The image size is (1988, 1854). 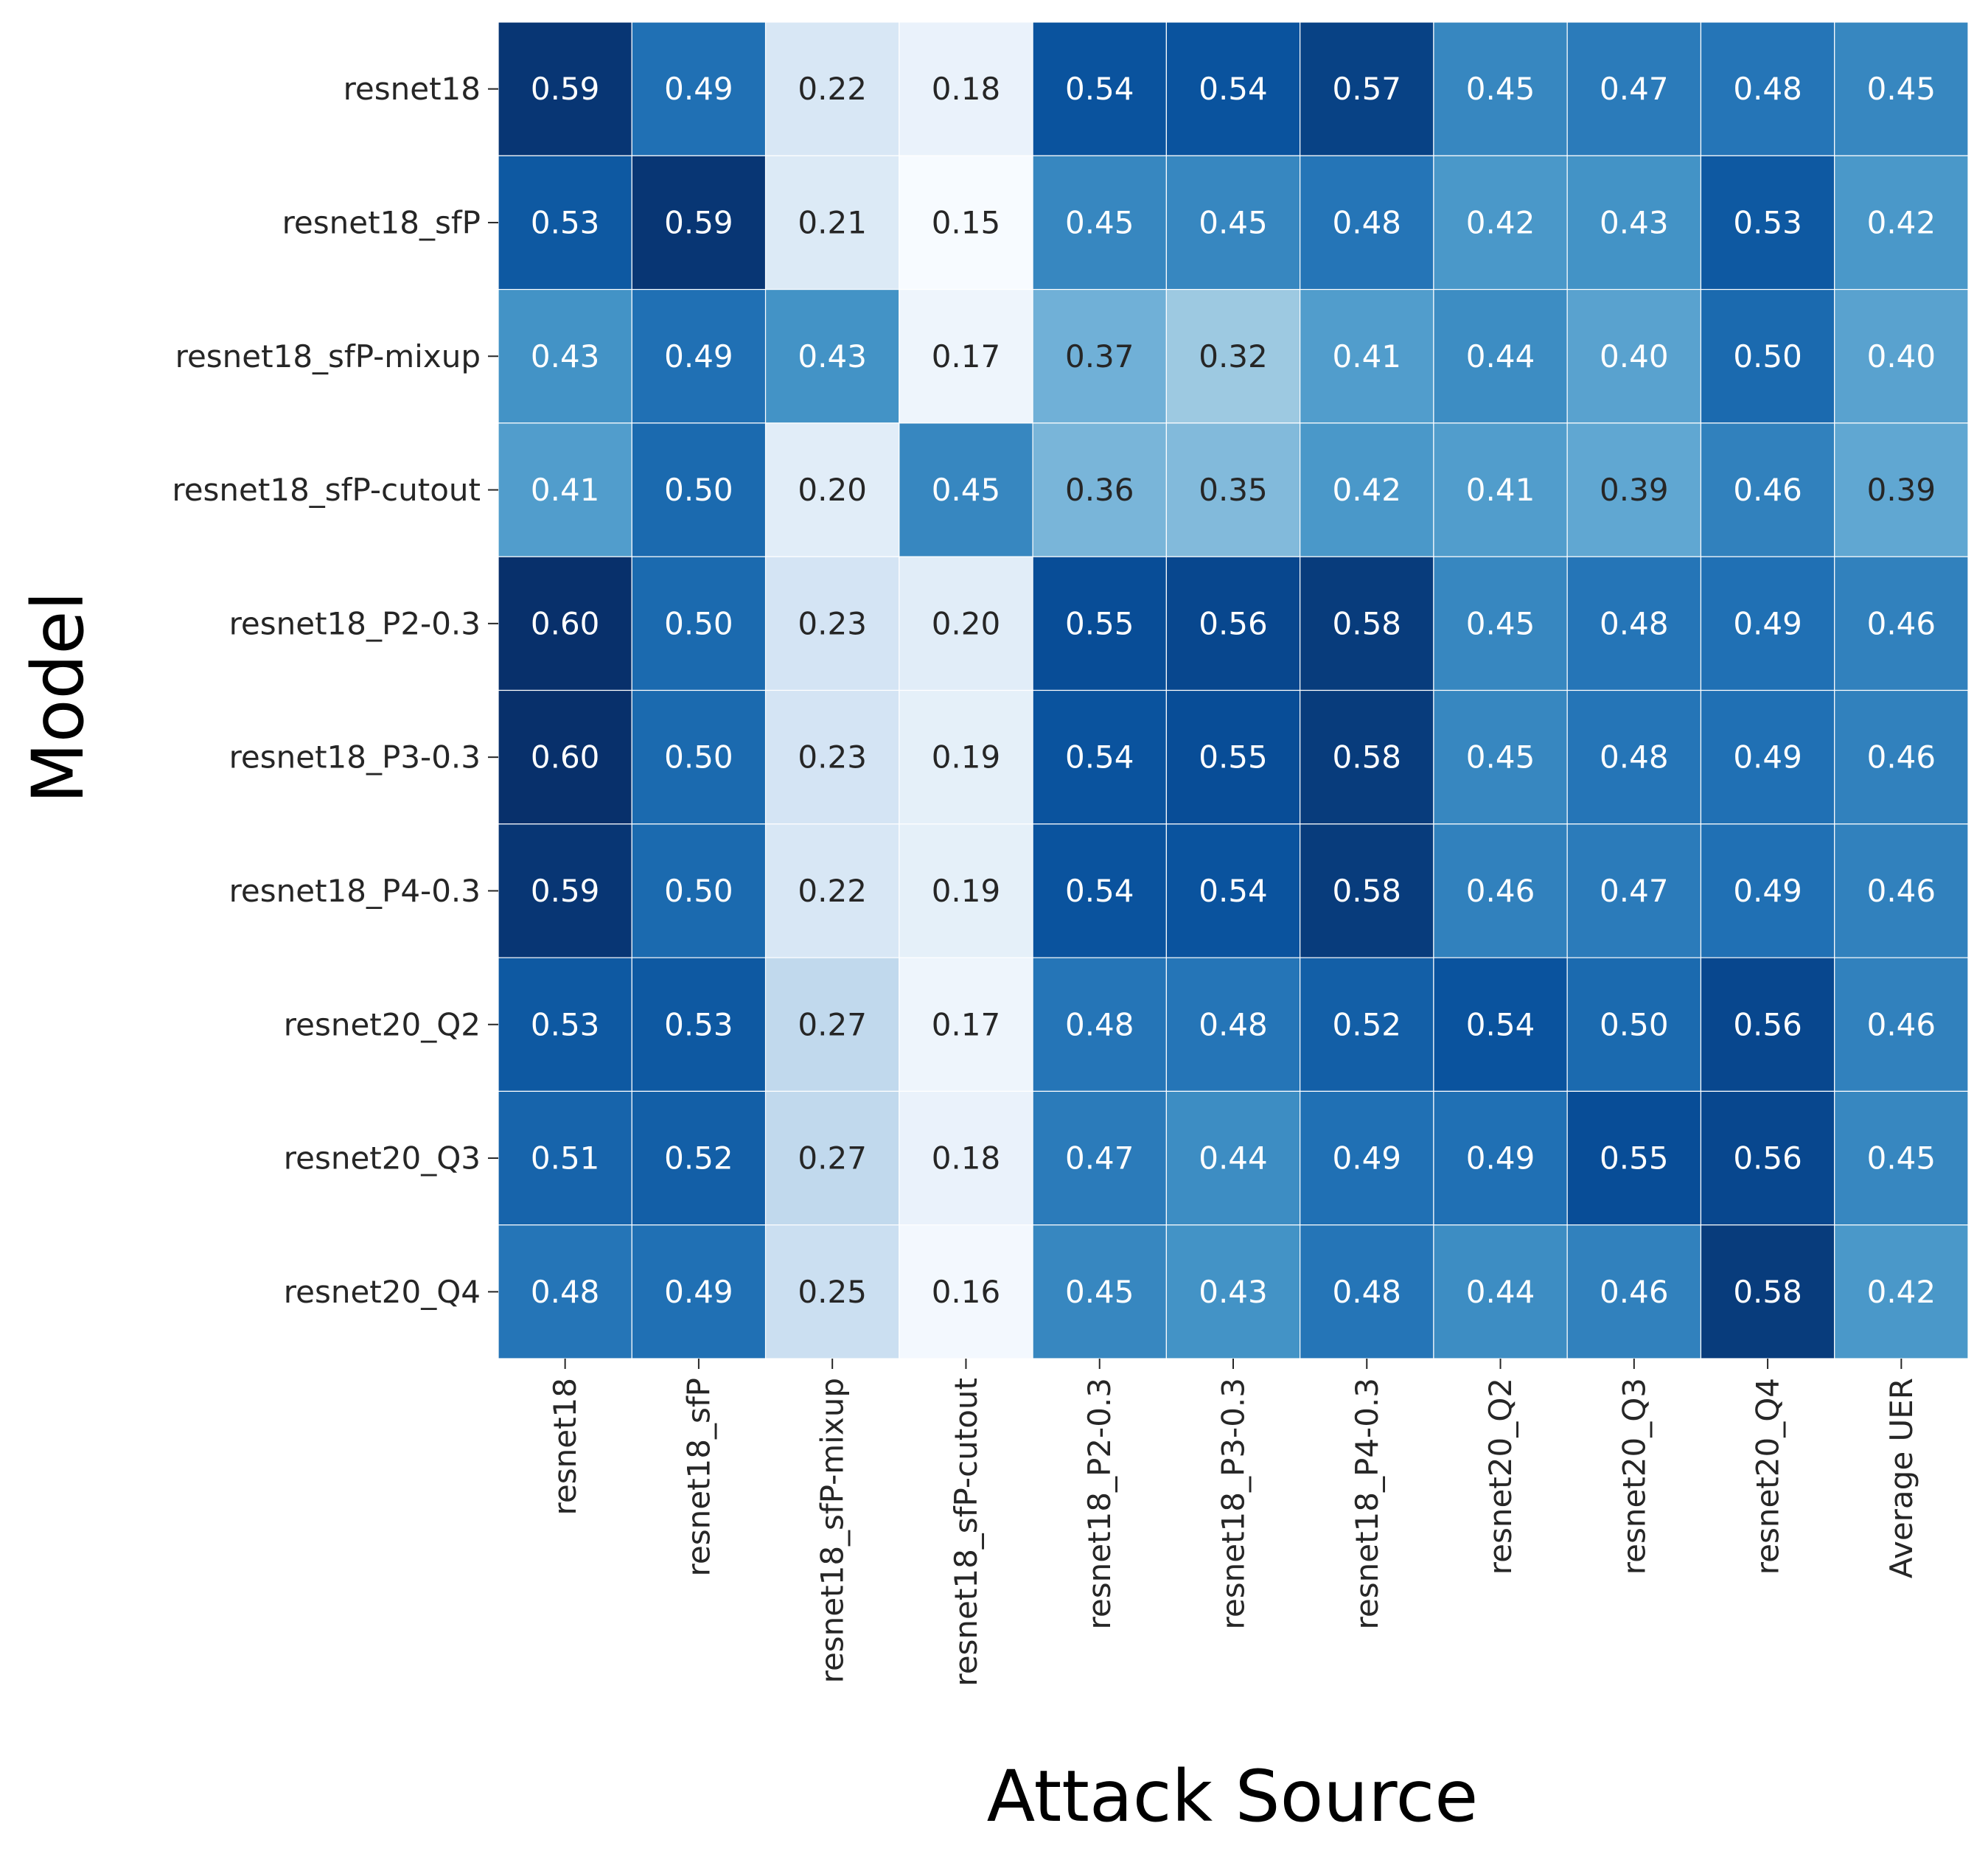 What do you see at coordinates (1901, 356) in the screenshot?
I see `cell-value-label: 0.40` at bounding box center [1901, 356].